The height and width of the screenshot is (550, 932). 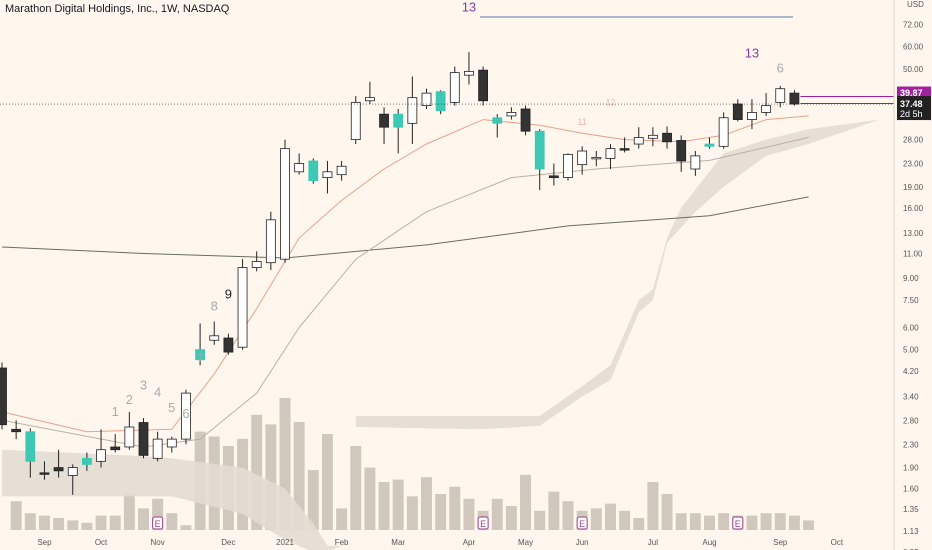 I want to click on y-tick-label: 7.50, so click(x=911, y=300).